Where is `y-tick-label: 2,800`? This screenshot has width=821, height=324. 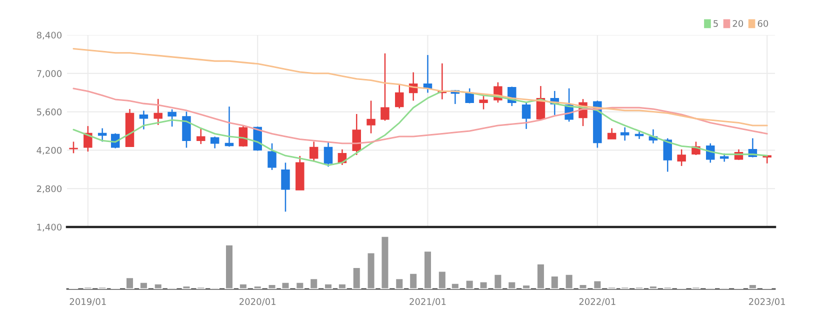
y-tick-label: 2,800 is located at coordinates (49, 189).